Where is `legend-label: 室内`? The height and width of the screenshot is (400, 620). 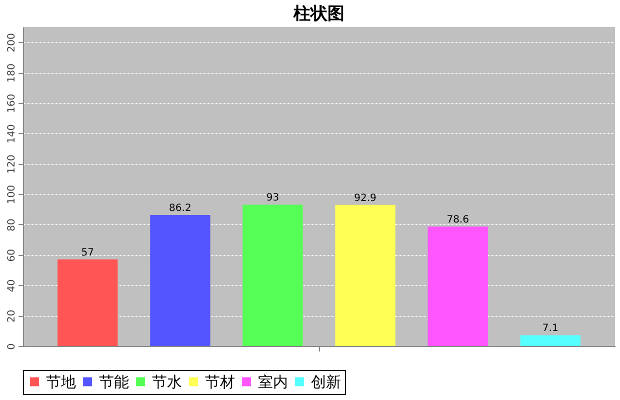 legend-label: 室内 is located at coordinates (273, 381).